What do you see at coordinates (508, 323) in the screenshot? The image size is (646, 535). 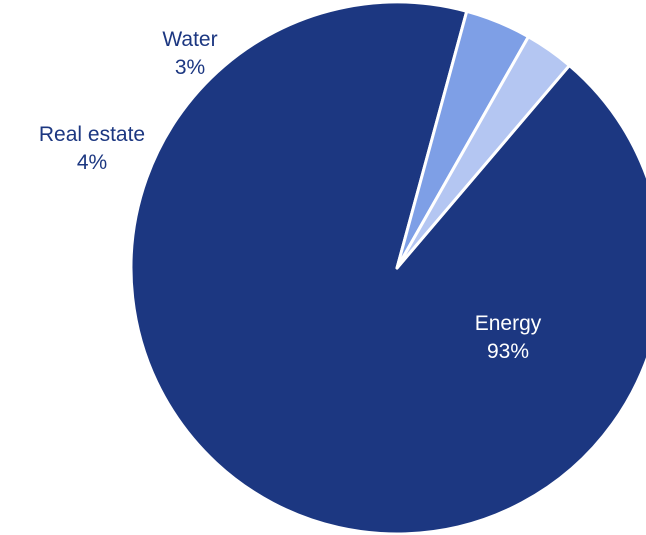 I see `slice-name-label: Energy` at bounding box center [508, 323].